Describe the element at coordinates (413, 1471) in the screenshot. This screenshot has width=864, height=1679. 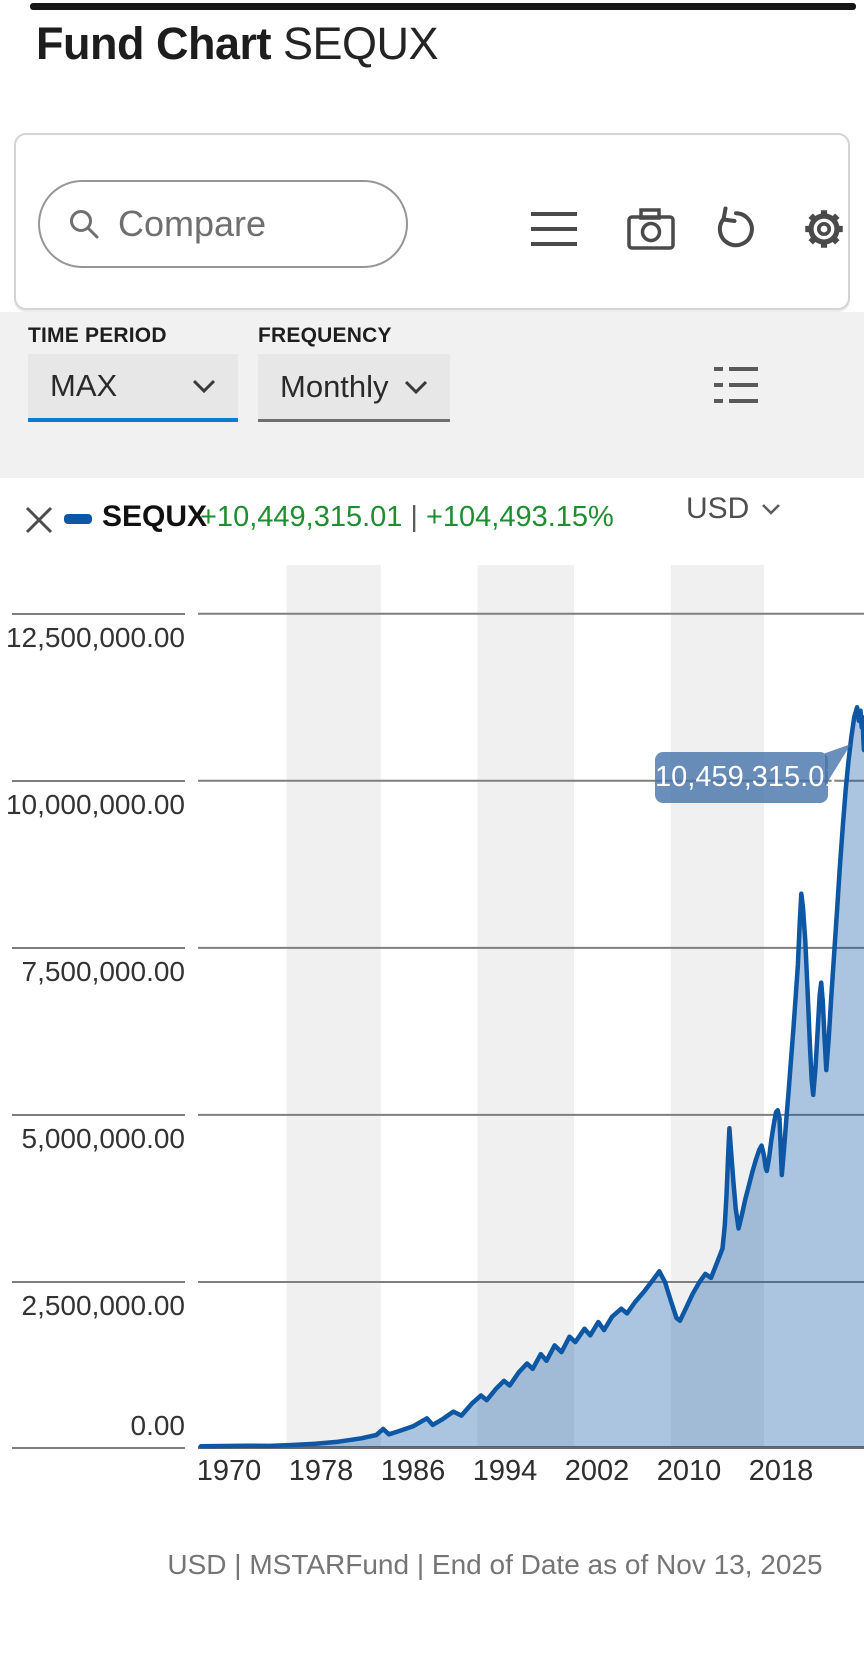
I see `x-axis-label: 1986` at that location.